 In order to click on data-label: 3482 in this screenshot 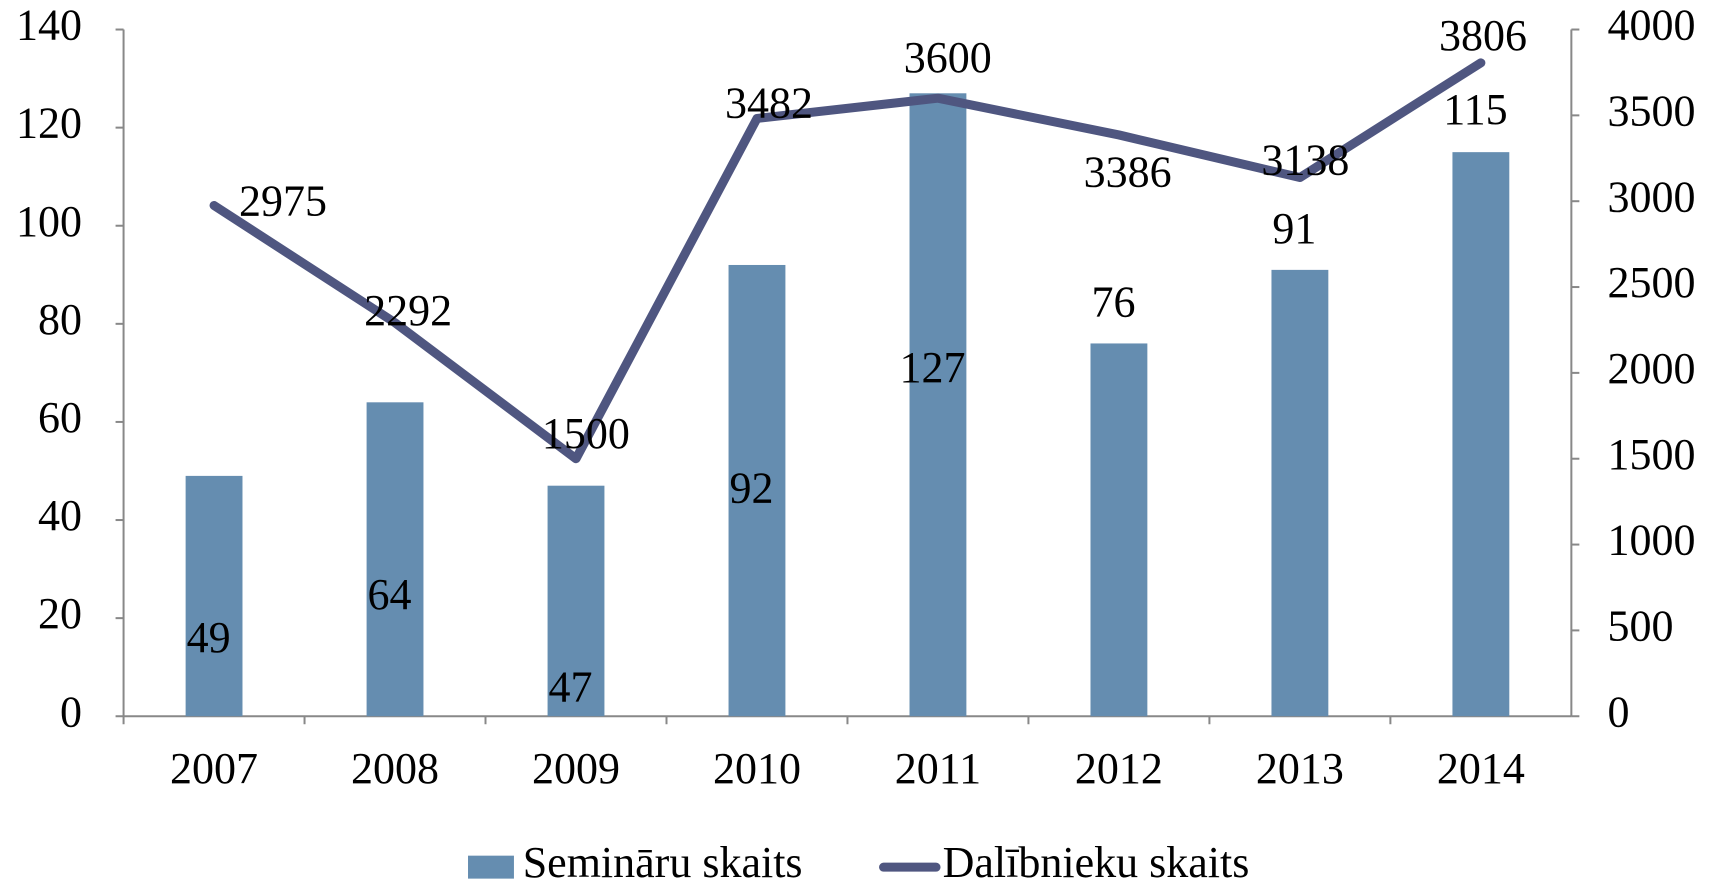, I will do `click(769, 103)`.